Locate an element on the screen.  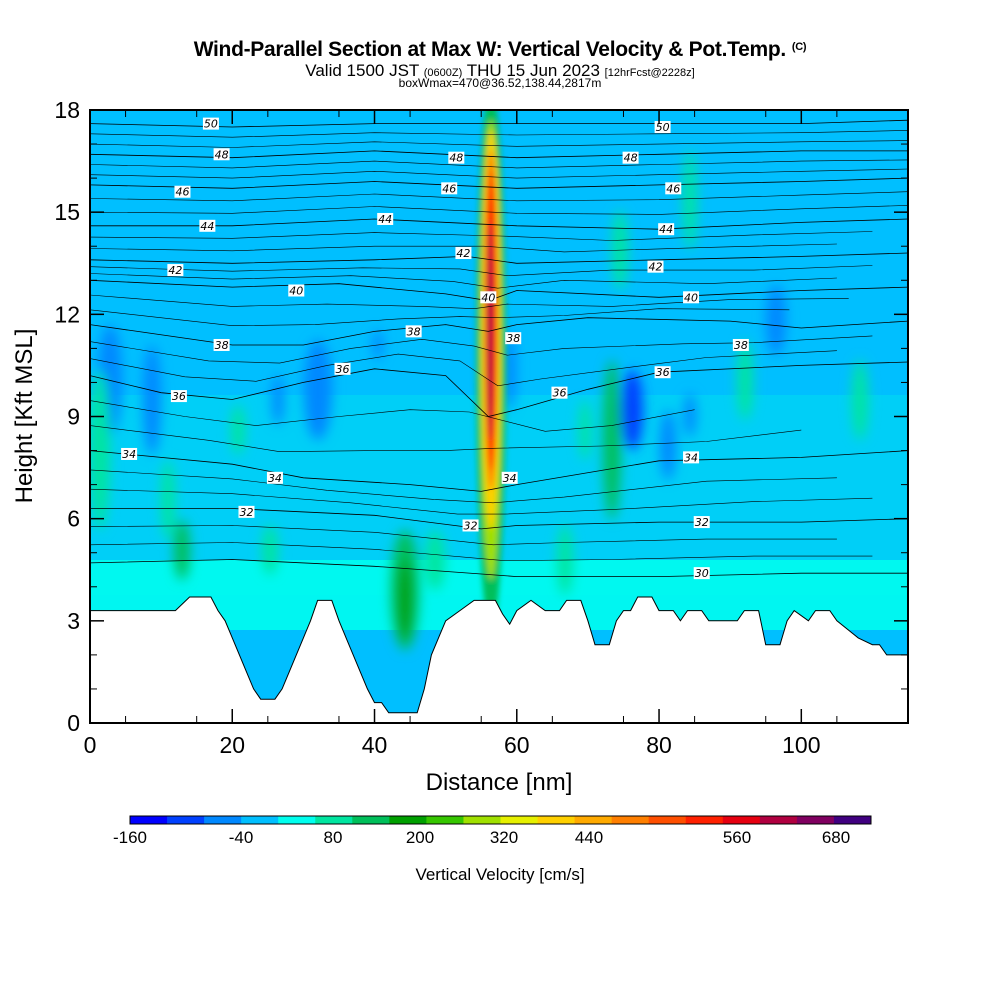
y-tick-label: 9 is located at coordinates (73, 417).